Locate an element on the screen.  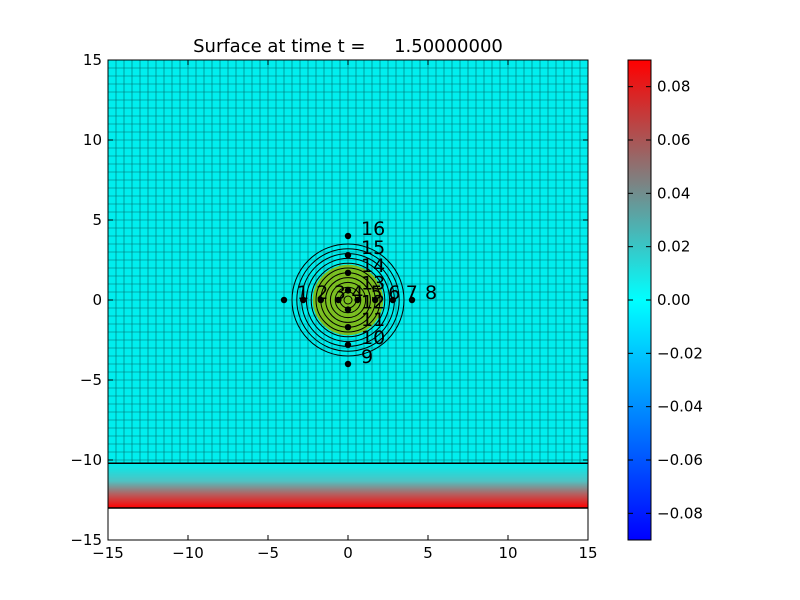
y-tick-label: 15 is located at coordinates (92, 60).